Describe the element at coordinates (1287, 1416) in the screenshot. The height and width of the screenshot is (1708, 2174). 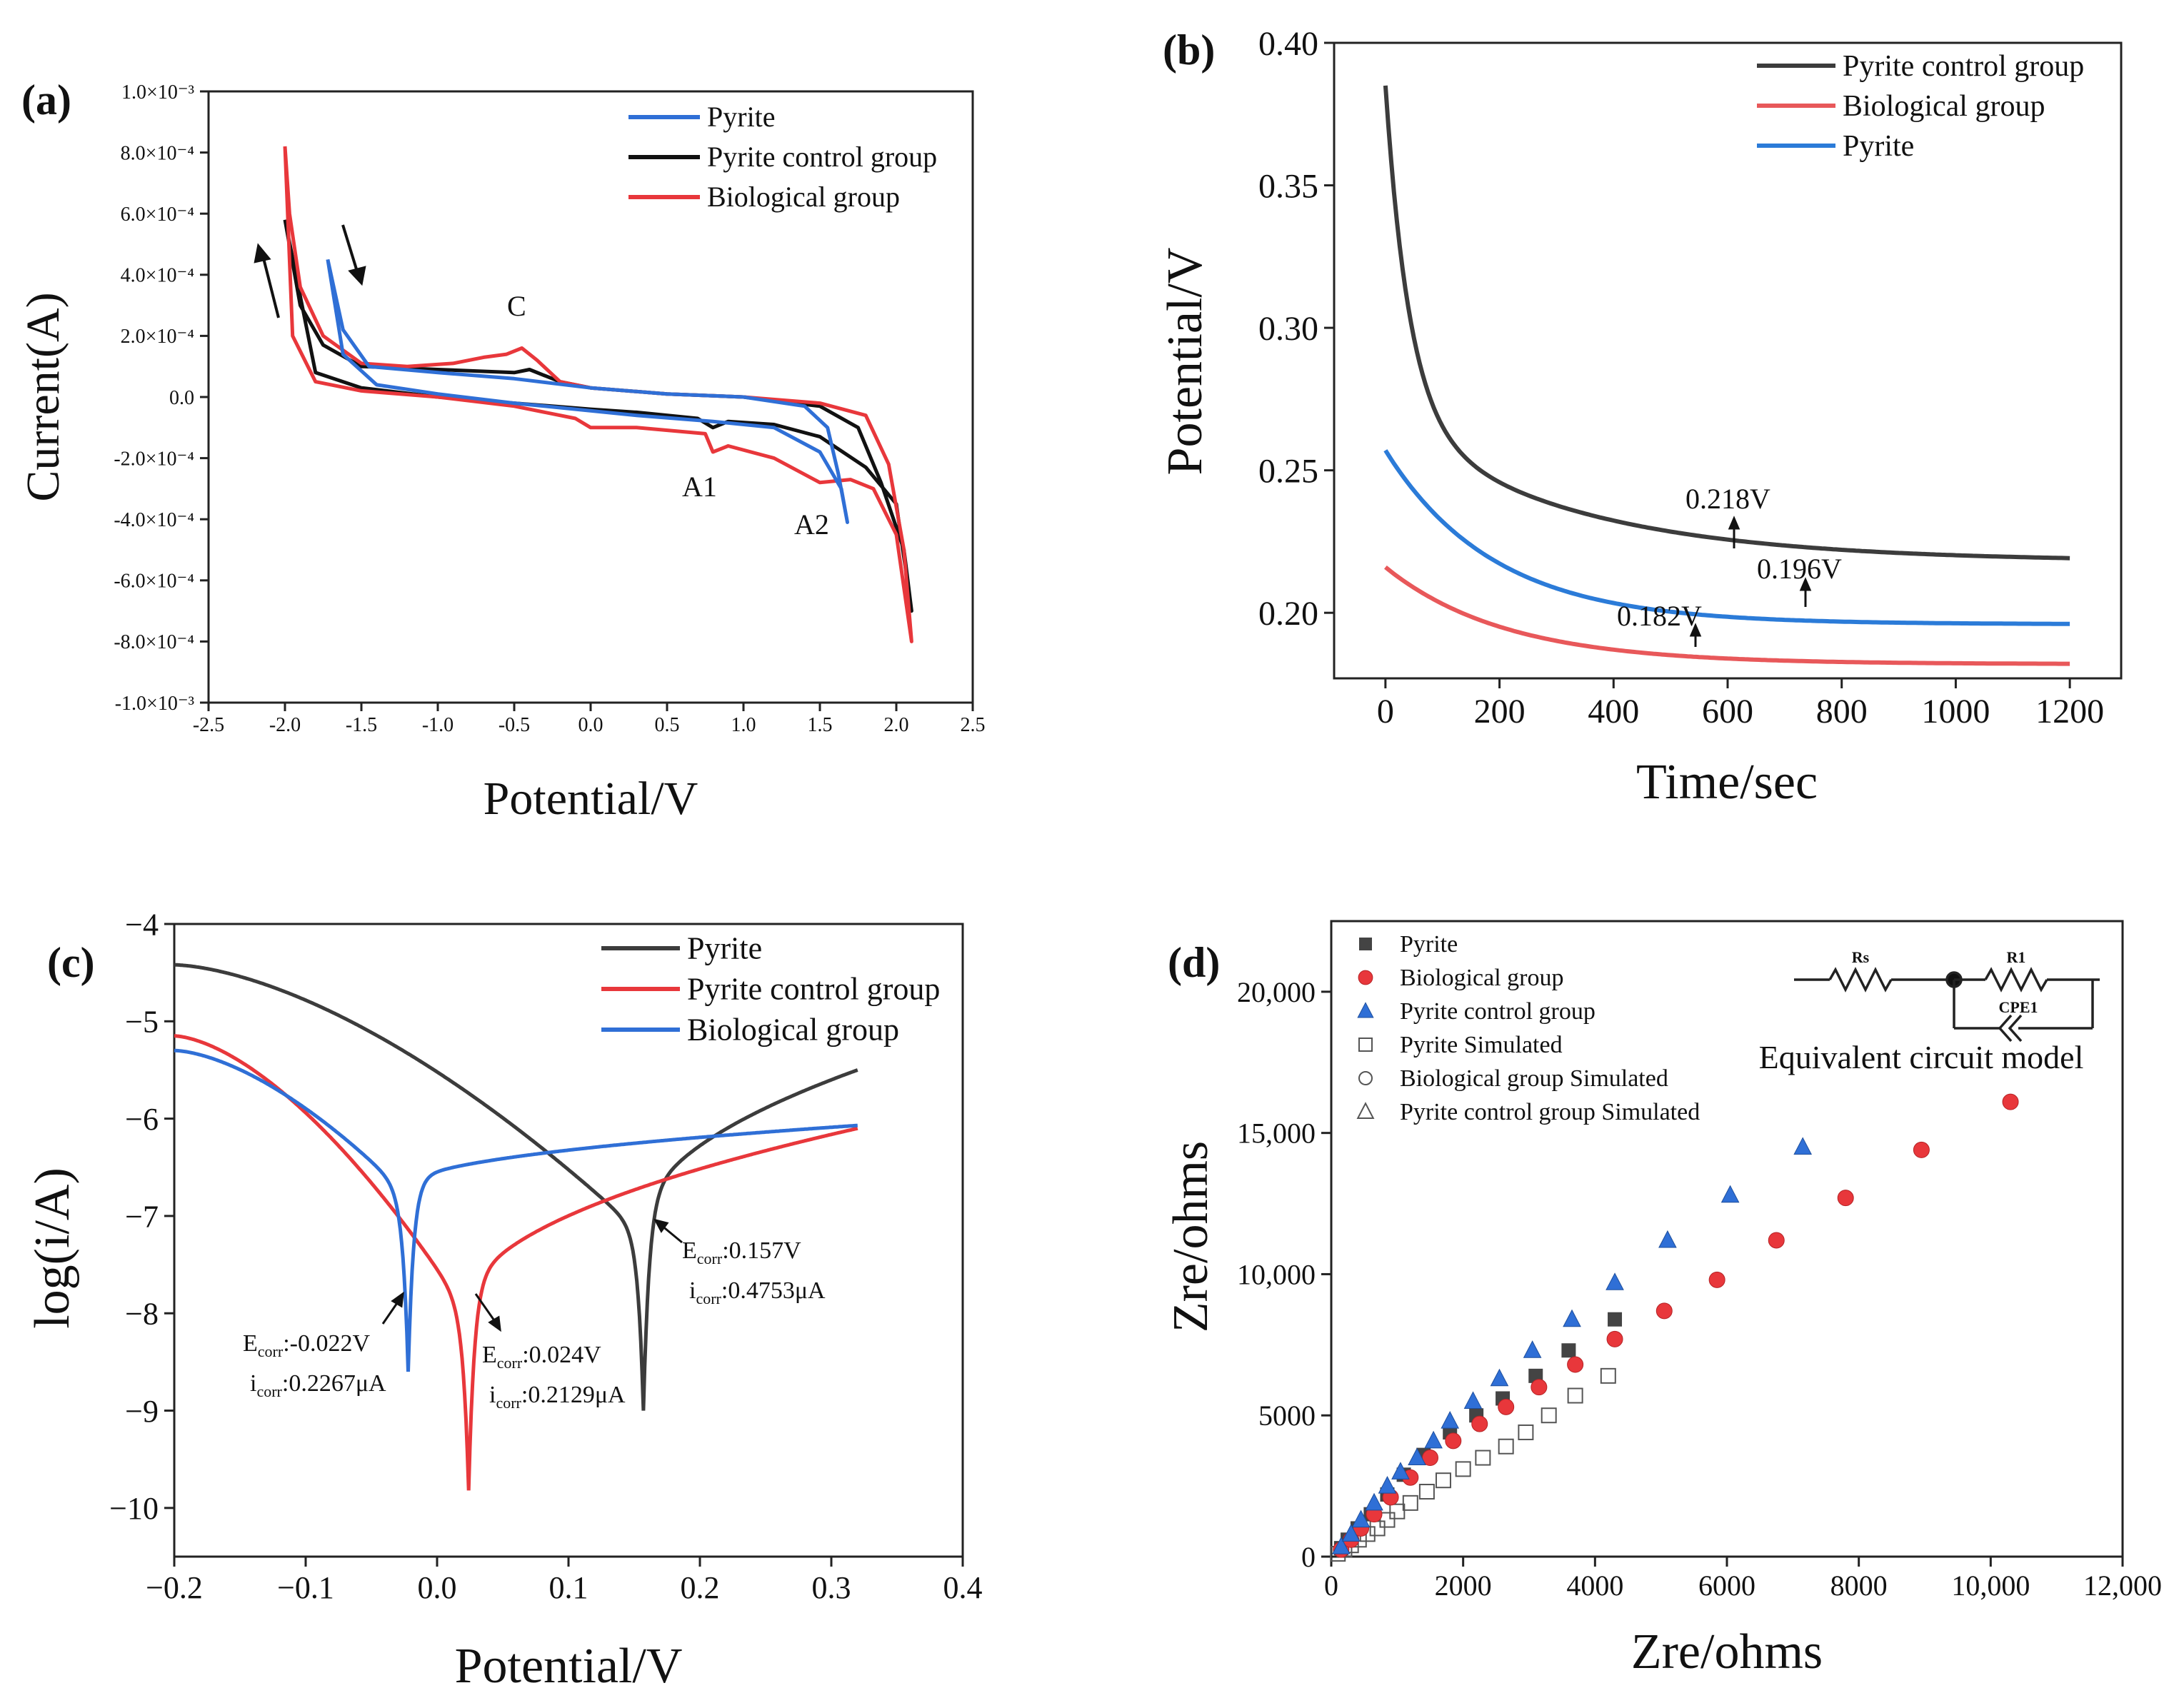
I see `y-tick-label: 5000` at that location.